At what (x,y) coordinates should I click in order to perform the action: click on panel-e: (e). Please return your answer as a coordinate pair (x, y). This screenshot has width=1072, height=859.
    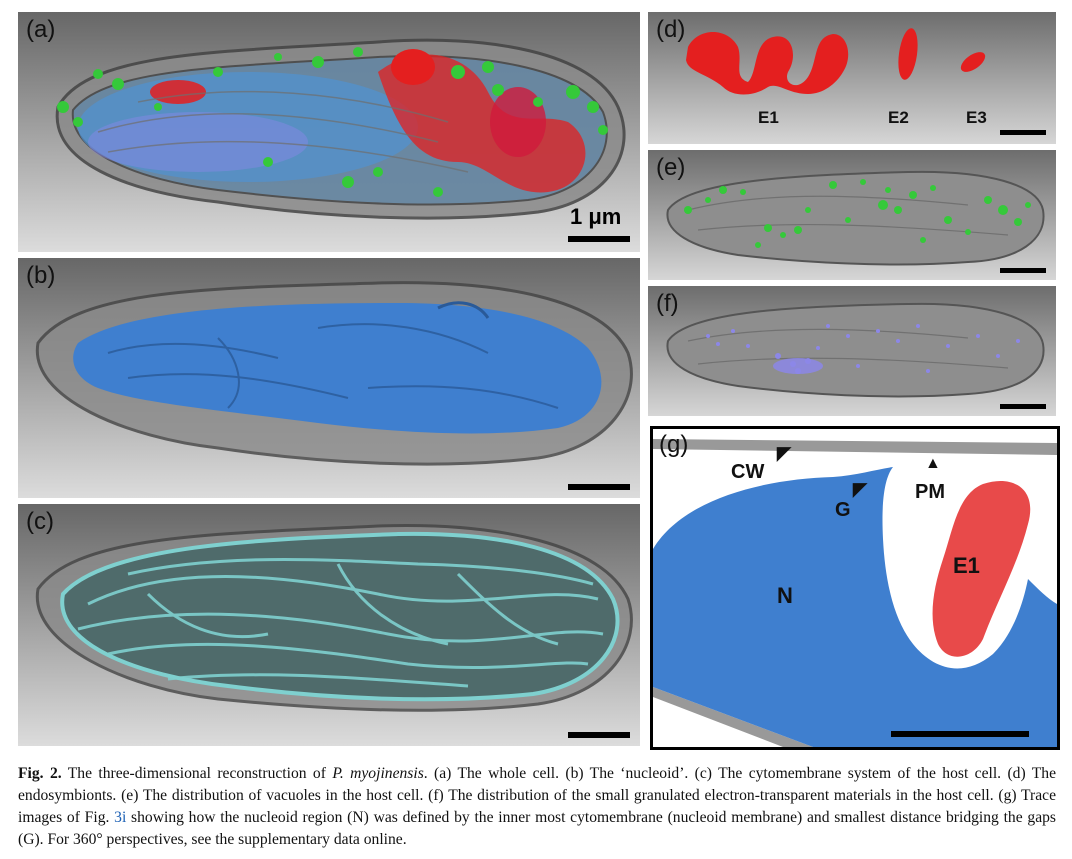
    Looking at the image, I should click on (852, 215).